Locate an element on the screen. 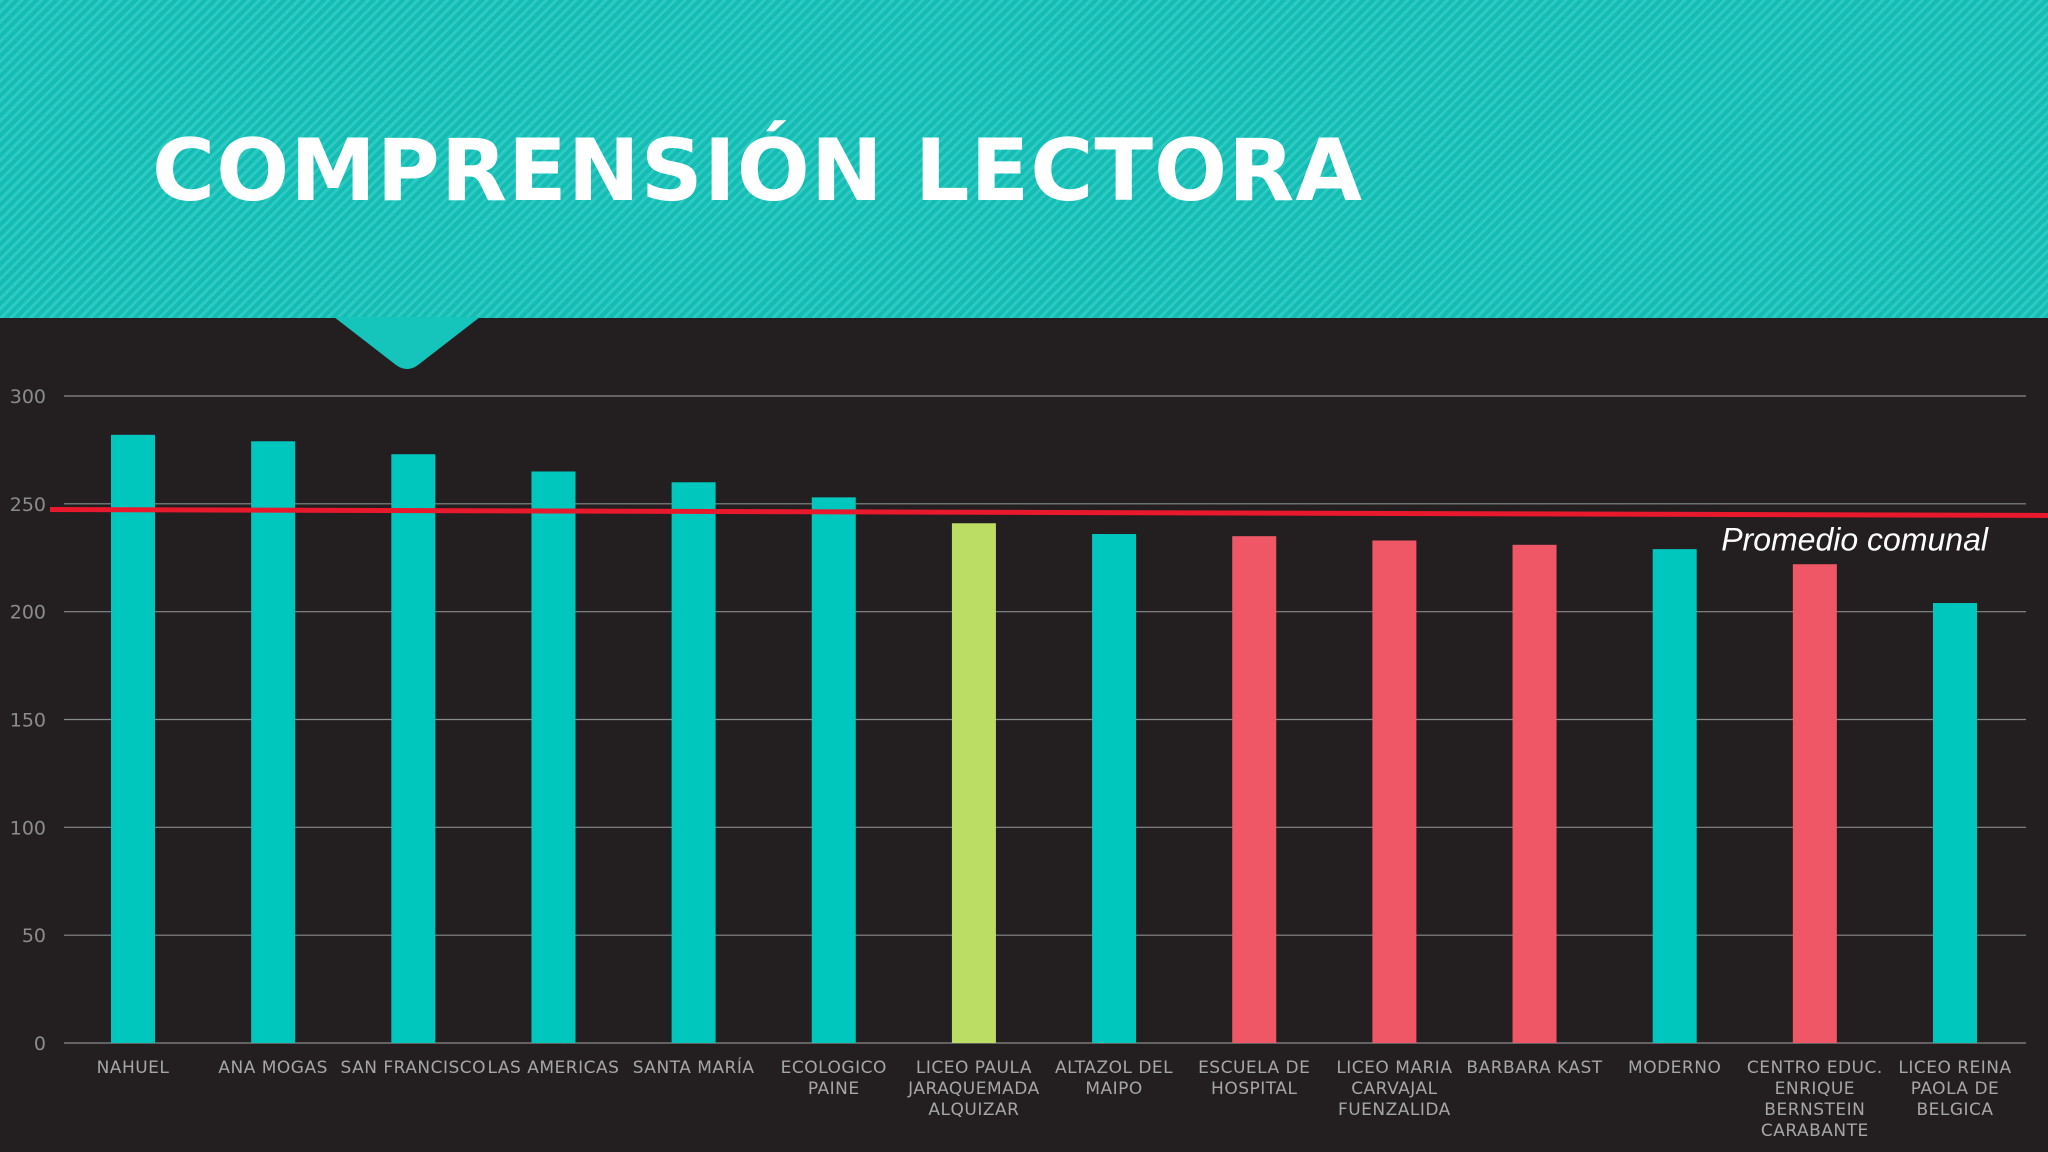  reference-line-group: Promedio comunal is located at coordinates (1048, 531).